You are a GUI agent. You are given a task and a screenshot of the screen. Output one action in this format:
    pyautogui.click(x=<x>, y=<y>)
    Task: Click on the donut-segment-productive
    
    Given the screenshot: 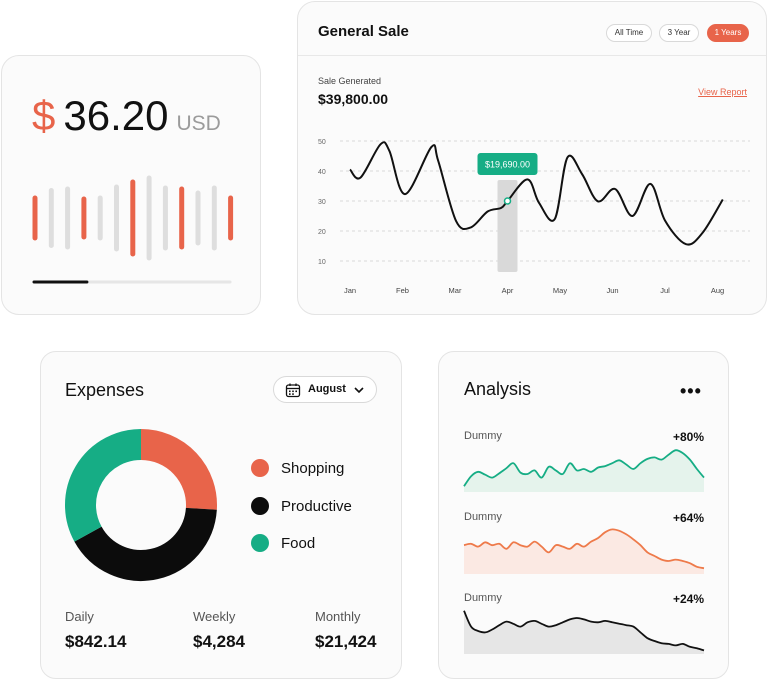 What is the action you would take?
    pyautogui.click(x=145, y=544)
    